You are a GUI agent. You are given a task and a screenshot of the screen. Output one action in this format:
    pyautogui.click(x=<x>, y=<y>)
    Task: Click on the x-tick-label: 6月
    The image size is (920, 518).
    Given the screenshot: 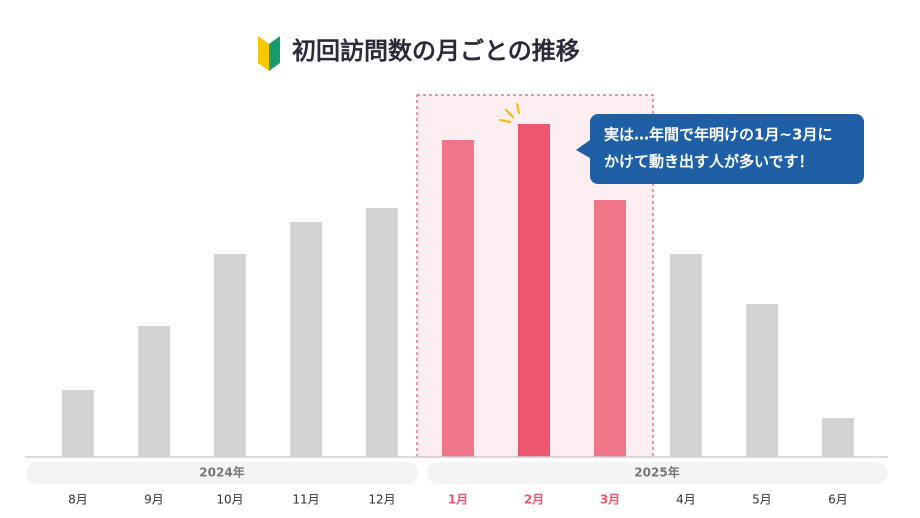 What is the action you would take?
    pyautogui.click(x=838, y=500)
    